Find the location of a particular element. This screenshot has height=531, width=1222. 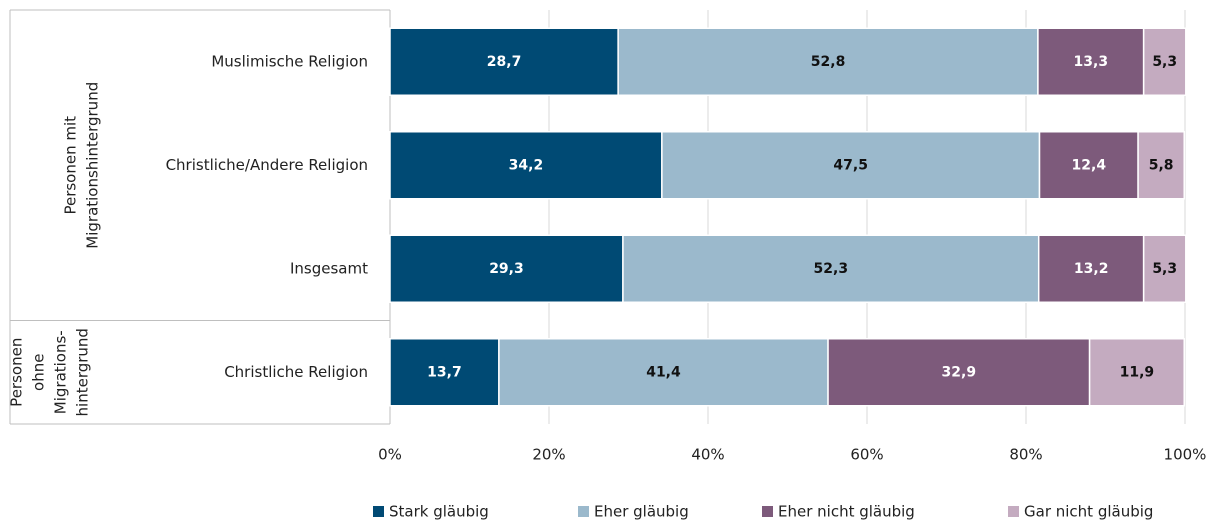

value-label: 13,7 is located at coordinates (444, 372).